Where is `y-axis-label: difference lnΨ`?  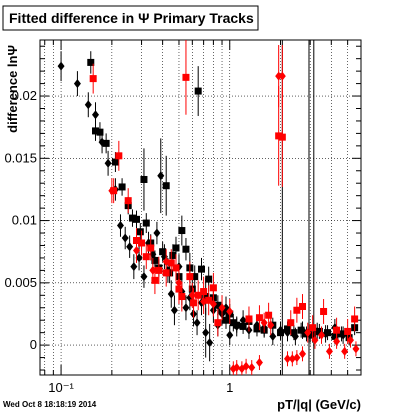
y-axis-label: difference lnΨ is located at coordinates (12, 89).